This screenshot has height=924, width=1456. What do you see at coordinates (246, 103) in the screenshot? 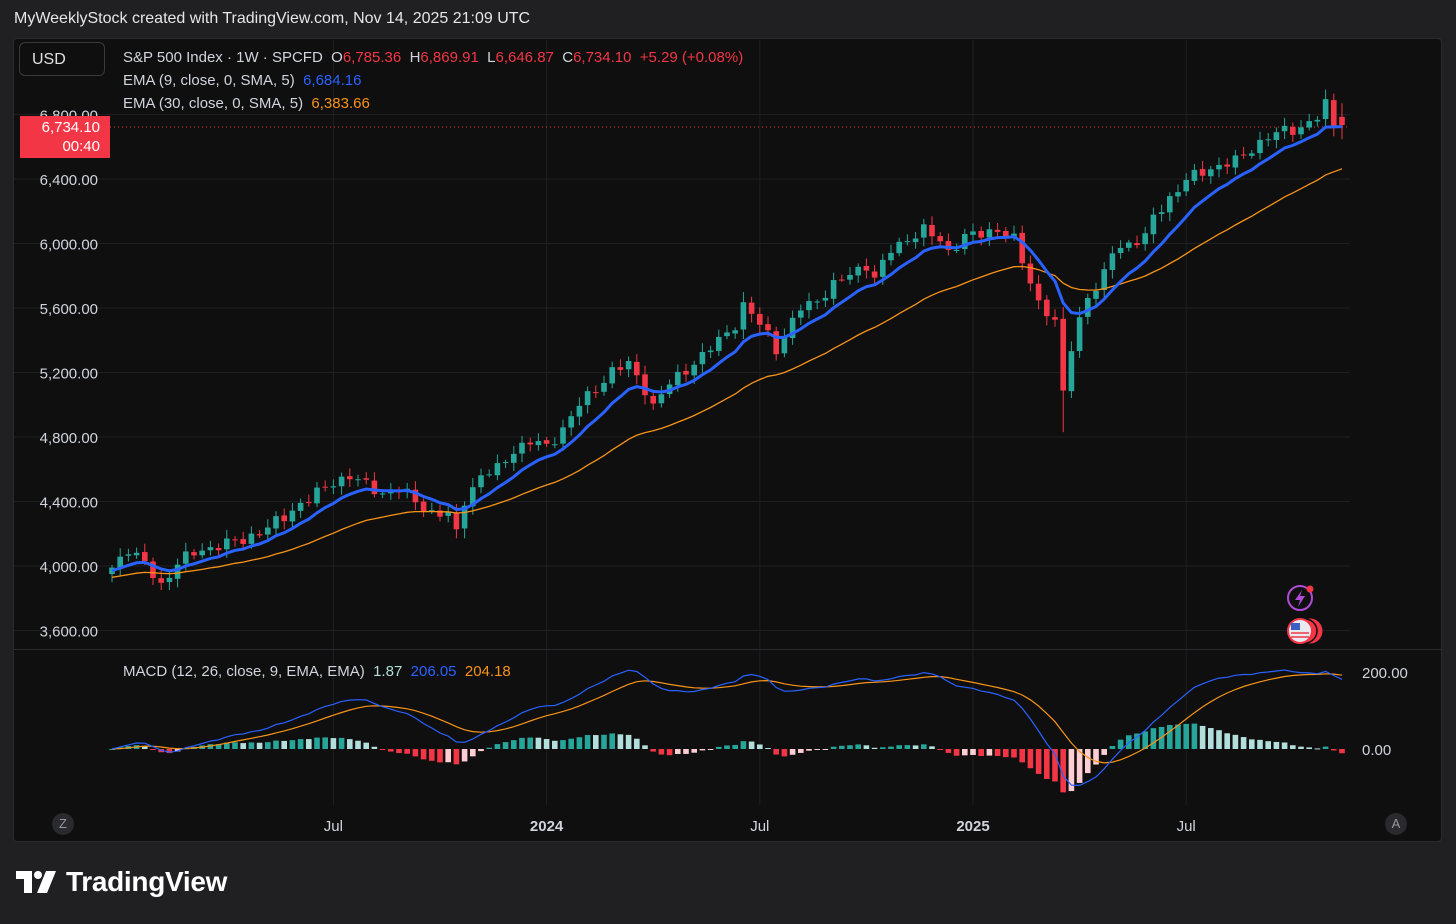
I see `ema30-legend: EMA (30, close, 0, SMA, 5) 6,383.66` at bounding box center [246, 103].